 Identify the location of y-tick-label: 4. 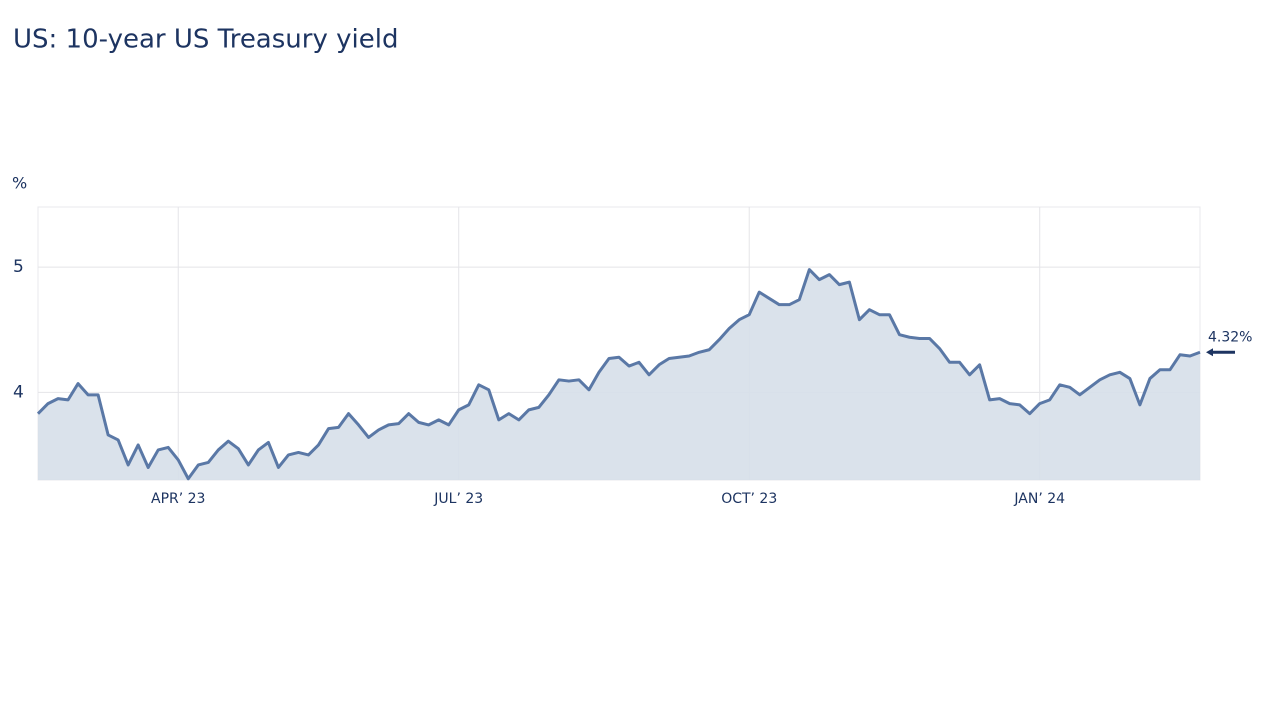
(18, 392).